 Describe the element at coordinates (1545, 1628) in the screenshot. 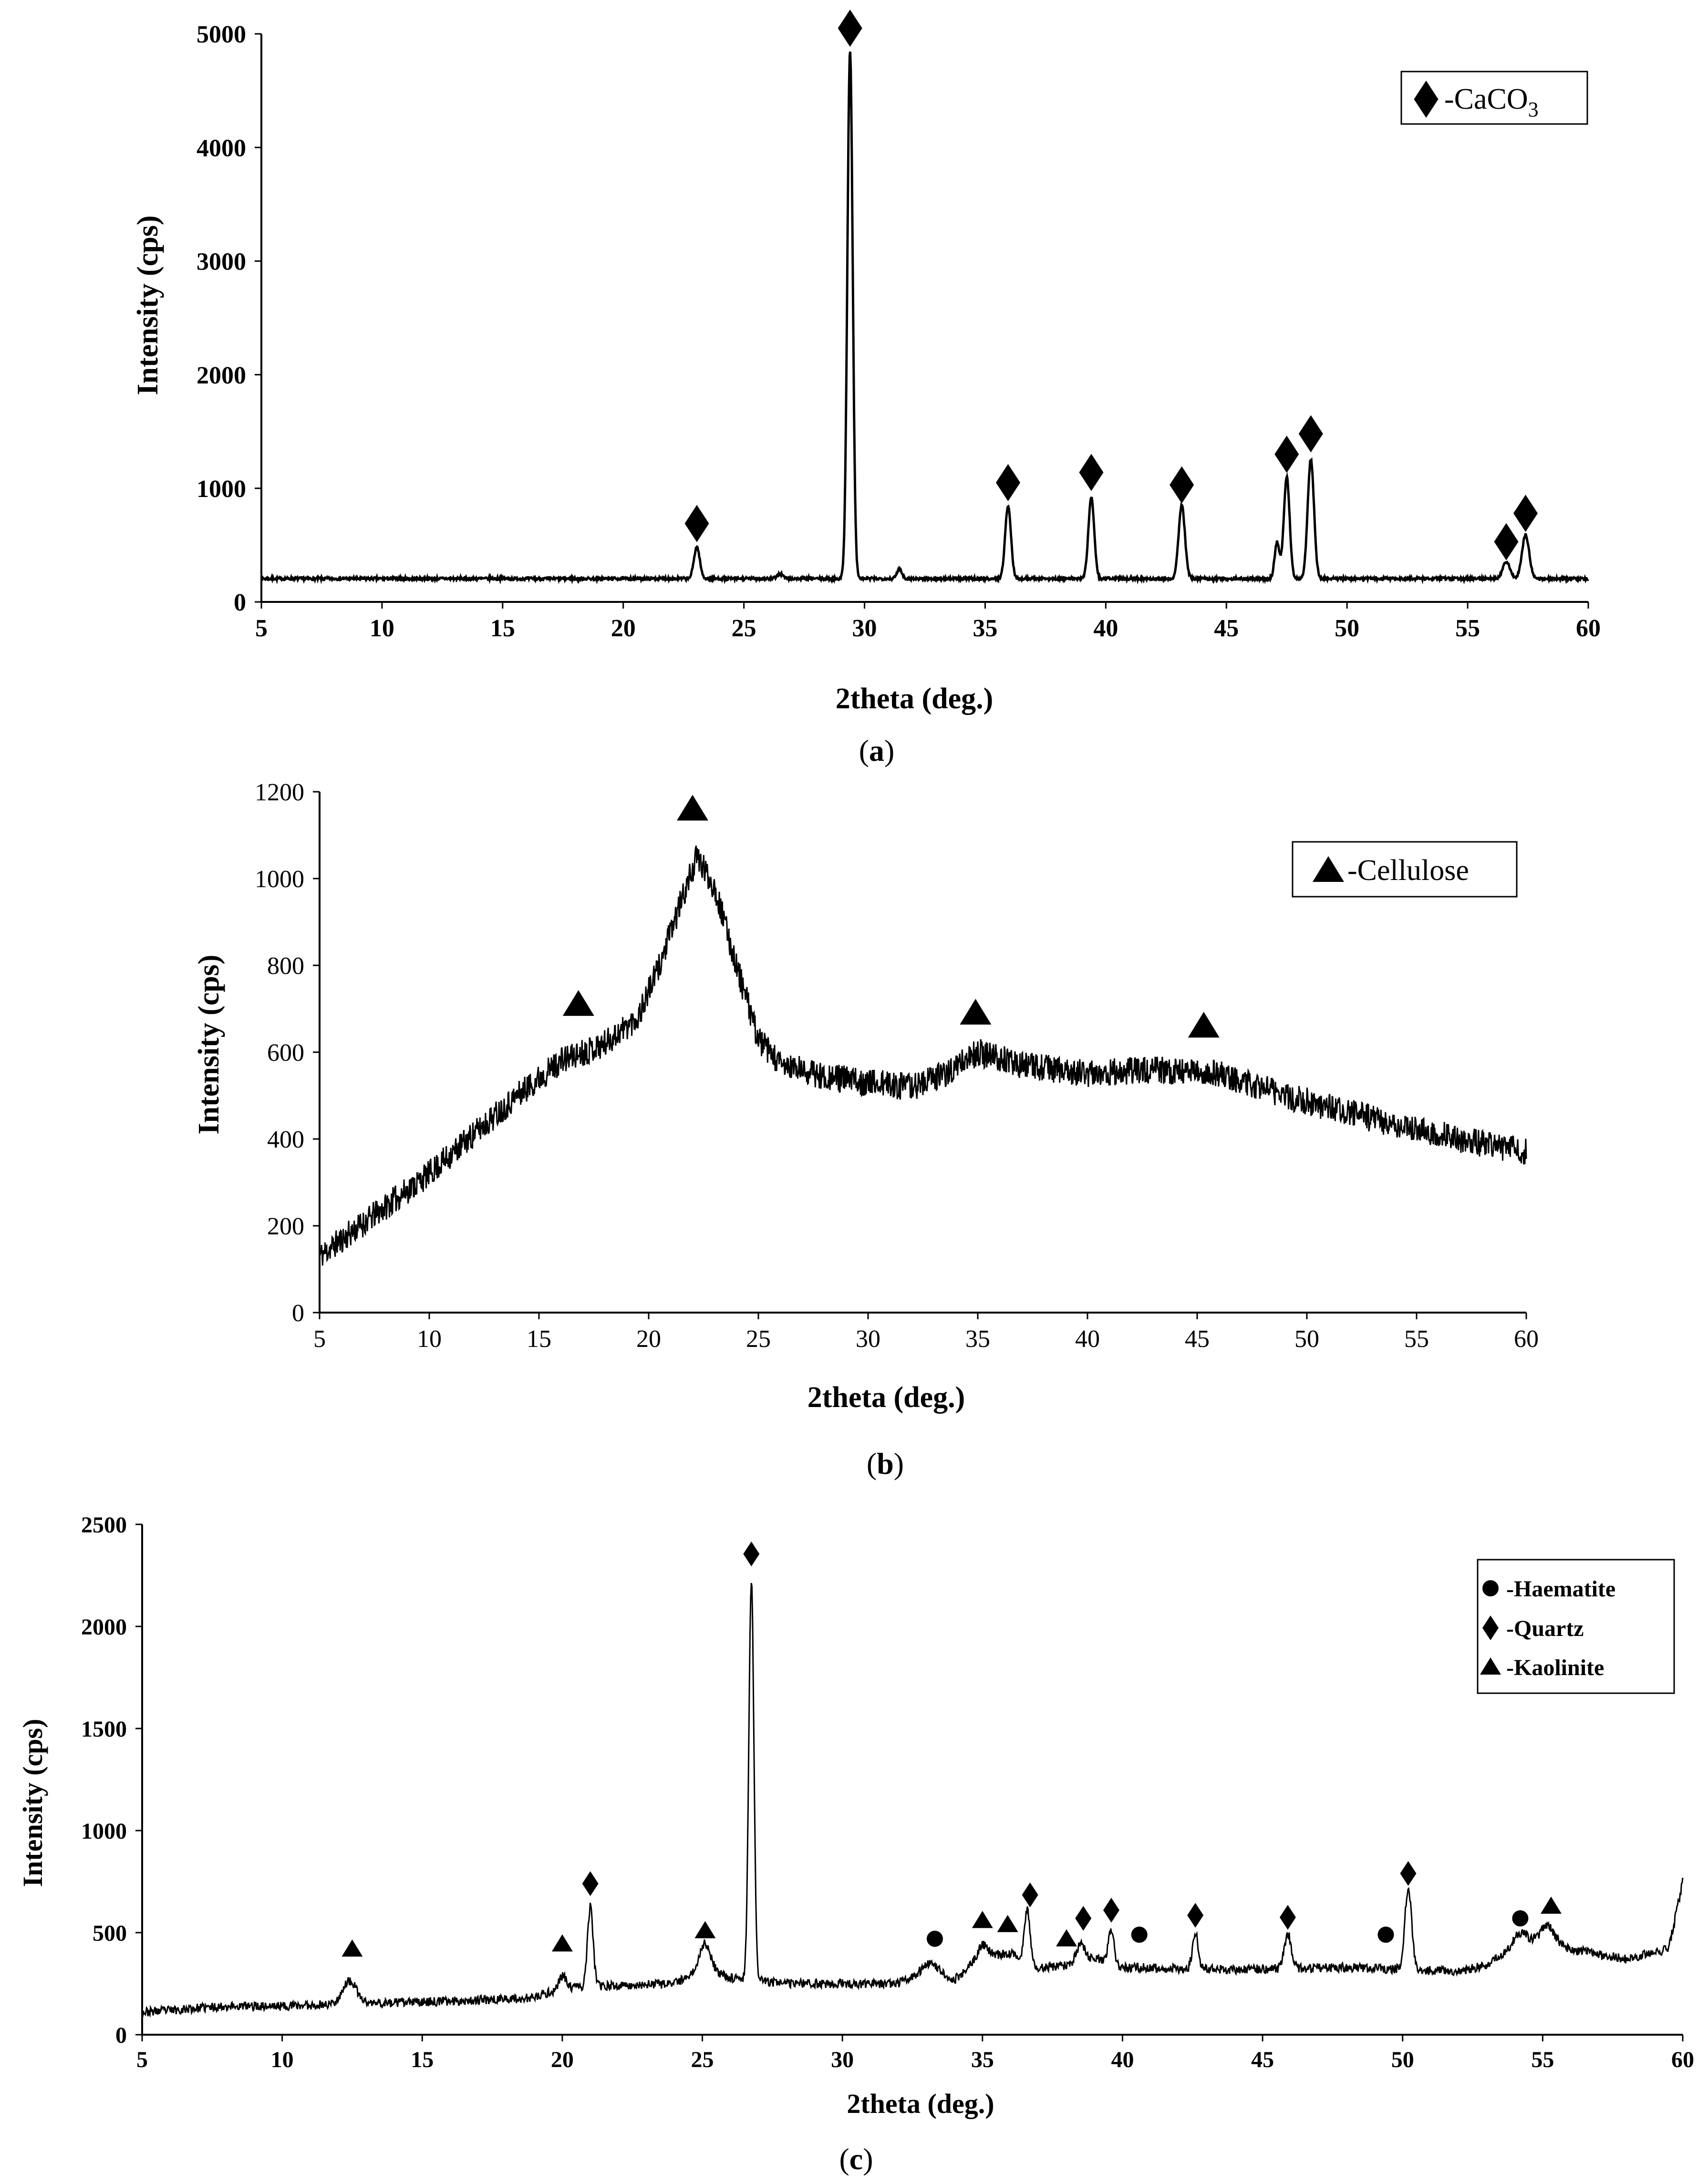

I see `chart-c-legend-label-quartz: -Quartz` at that location.